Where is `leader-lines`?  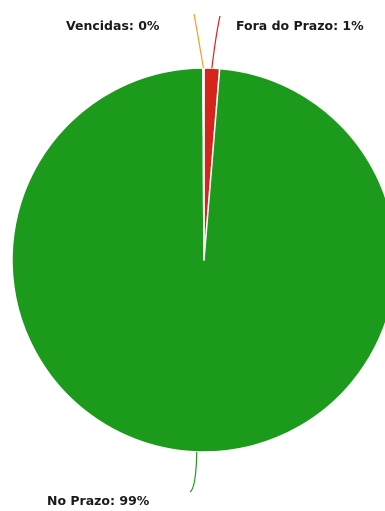 leader-lines is located at coordinates (205, 253).